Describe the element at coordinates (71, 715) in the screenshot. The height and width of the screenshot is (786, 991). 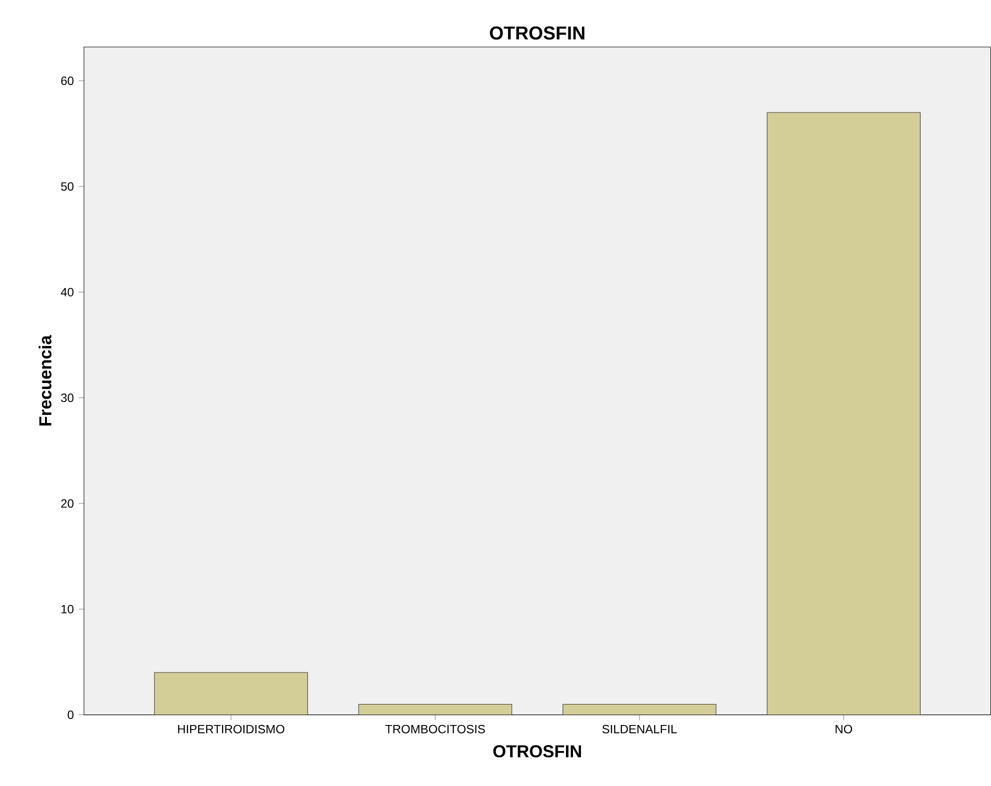
I see `y-tick-label: 0` at that location.